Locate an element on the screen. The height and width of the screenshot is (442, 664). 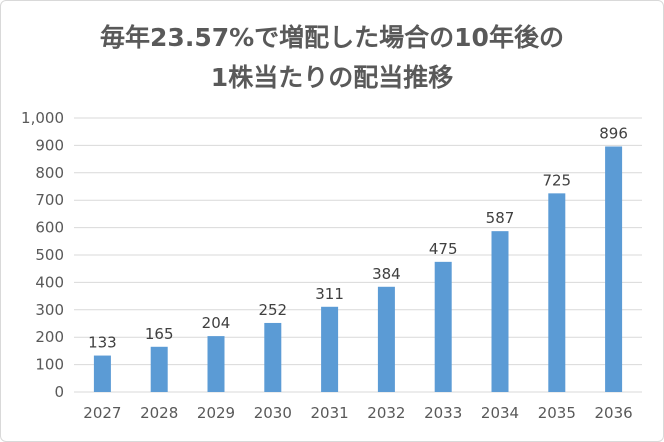
y-tick-label: 600 is located at coordinates (49, 228).